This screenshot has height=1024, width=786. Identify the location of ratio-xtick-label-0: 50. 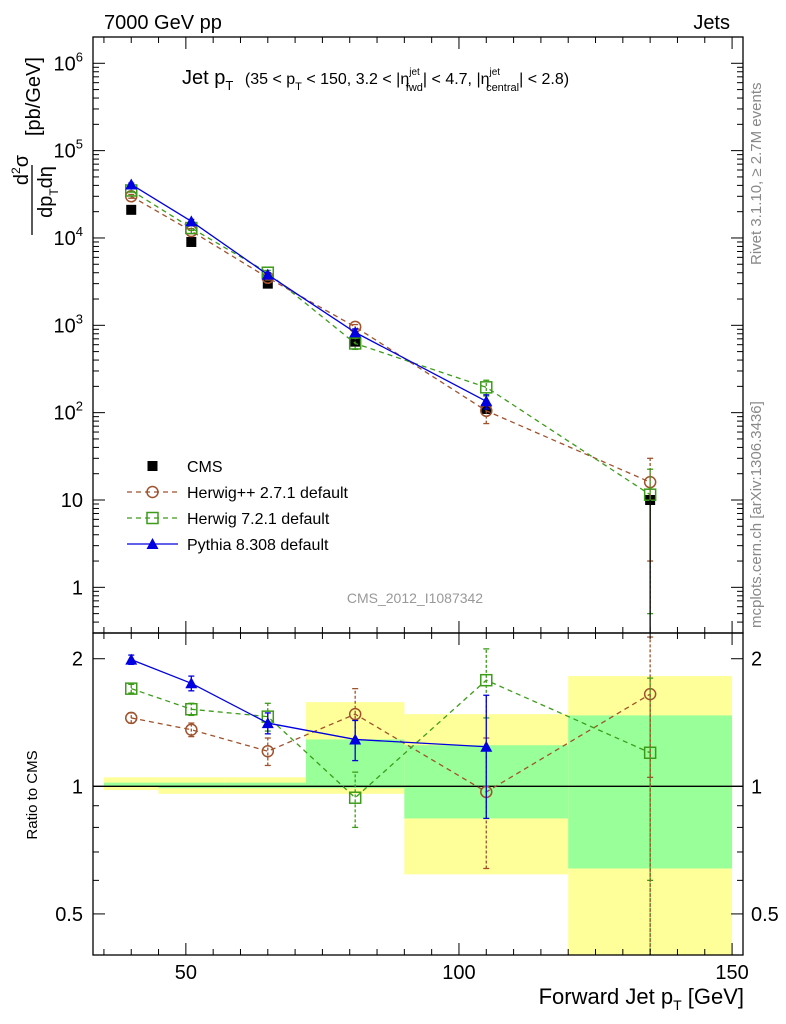
(186, 973).